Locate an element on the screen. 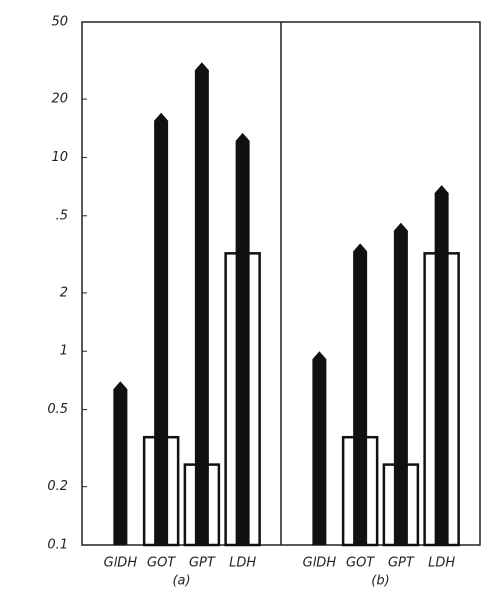 Image resolution: width=486 pixels, height=612 pixels. y-tick-label: 1 is located at coordinates (64, 351).